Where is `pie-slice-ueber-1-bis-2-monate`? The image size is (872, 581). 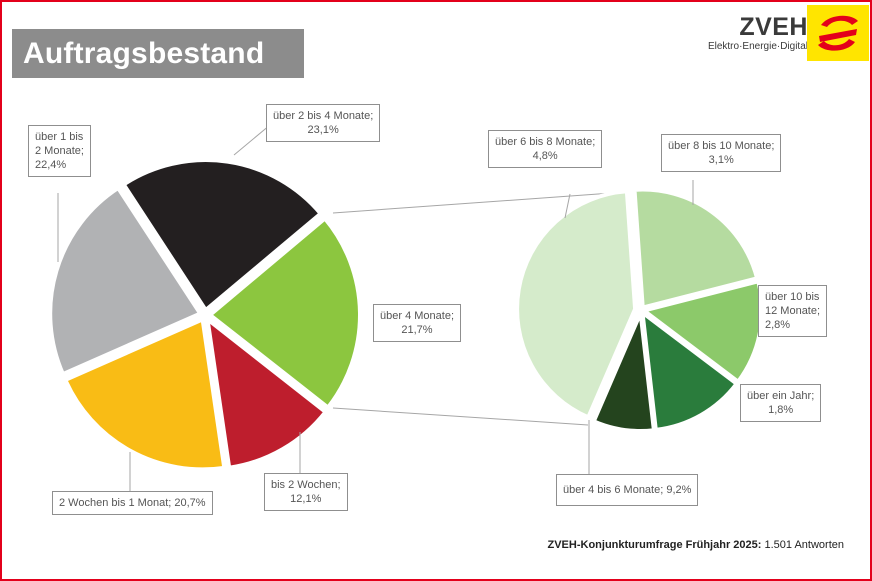 pie-slice-ueber-1-bis-2-monate is located at coordinates (125, 281).